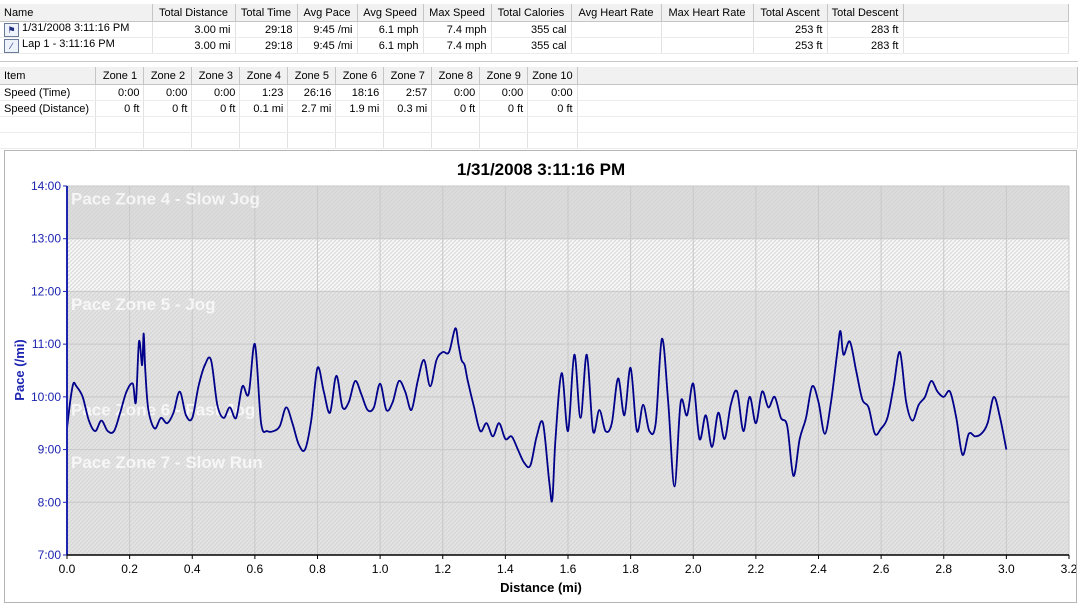 Image resolution: width=1080 pixels, height=609 pixels. Describe the element at coordinates (46, 239) in the screenshot. I see `y-tick-label: 13:00` at that location.